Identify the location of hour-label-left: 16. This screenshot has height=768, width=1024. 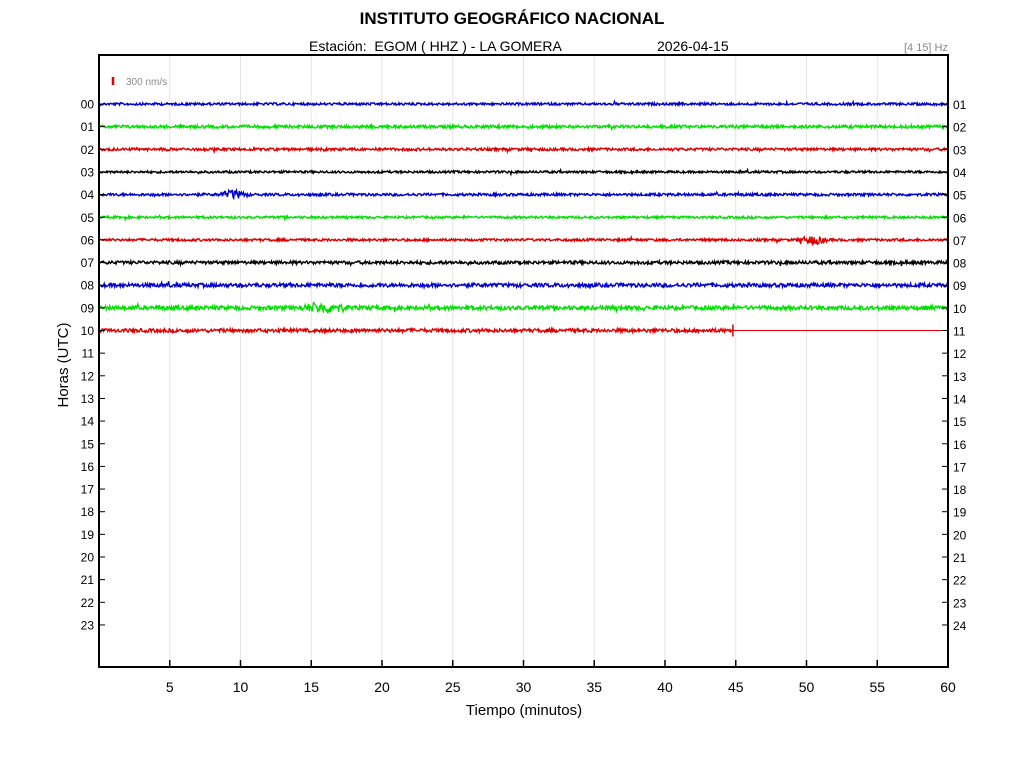
(88, 467).